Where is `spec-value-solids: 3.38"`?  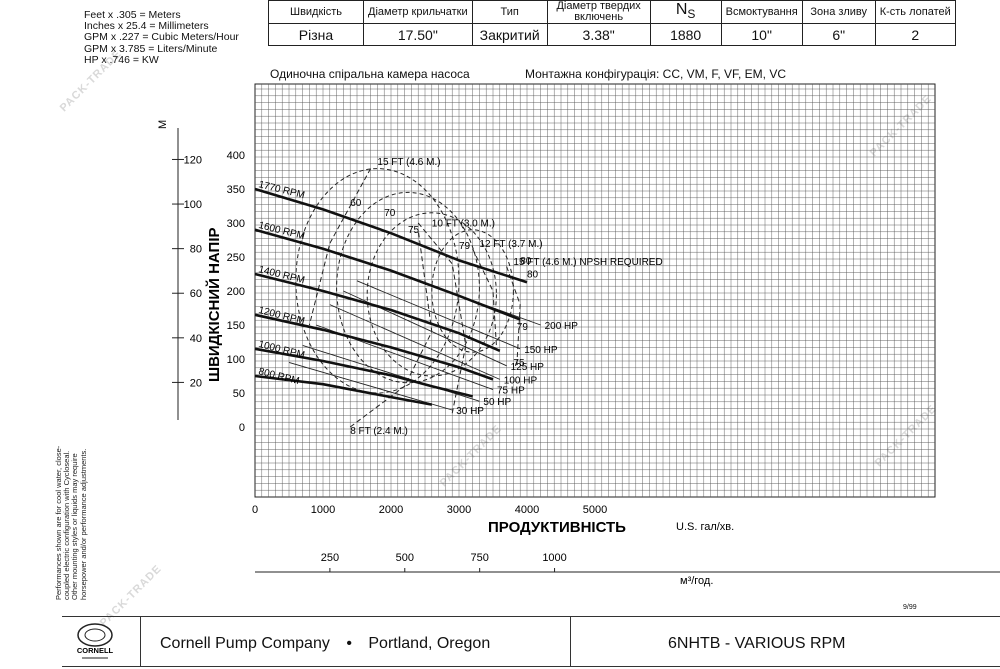 spec-value-solids: 3.38" is located at coordinates (598, 34).